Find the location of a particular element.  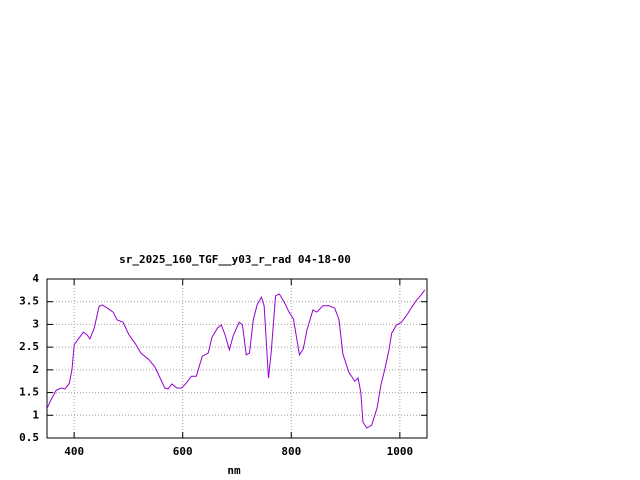

y-tick-label: 1.5 is located at coordinates (29, 392).